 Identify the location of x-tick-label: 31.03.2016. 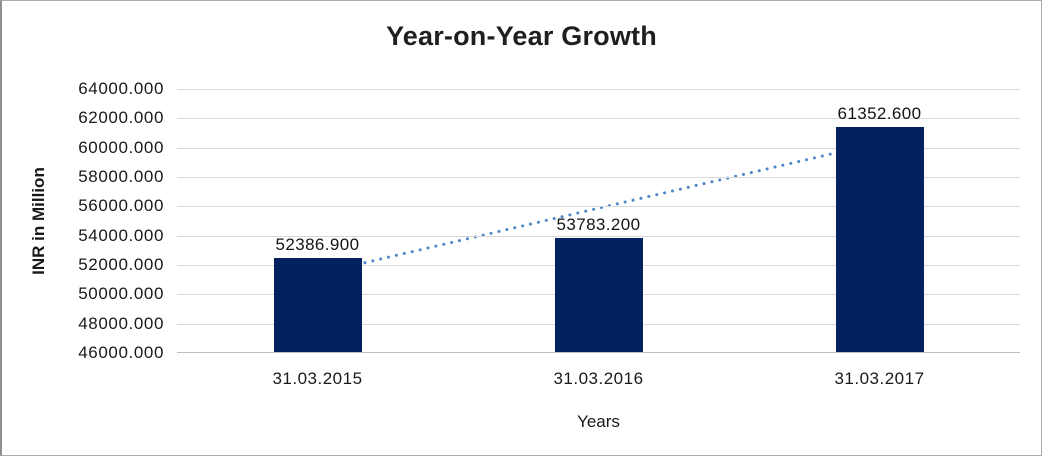
(598, 378).